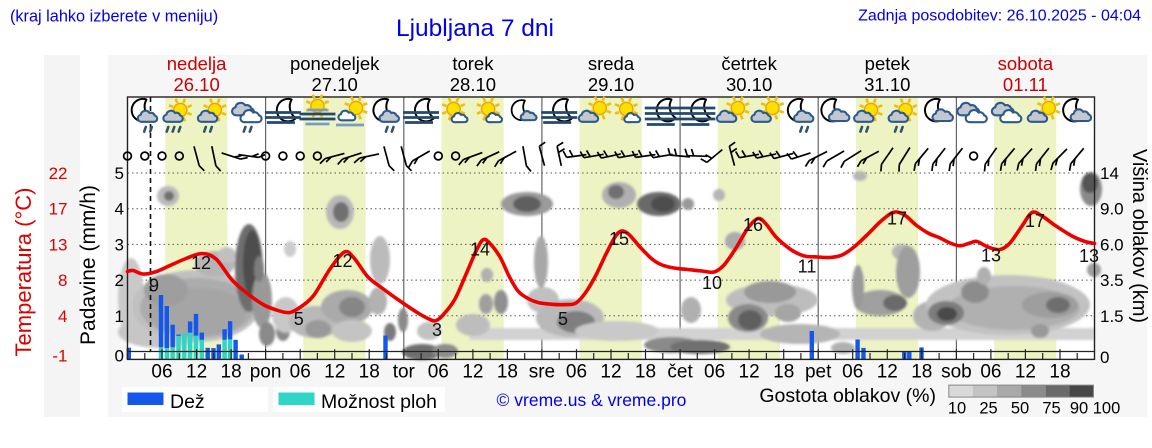  I want to click on svg-text: 1.5, so click(1112, 316).